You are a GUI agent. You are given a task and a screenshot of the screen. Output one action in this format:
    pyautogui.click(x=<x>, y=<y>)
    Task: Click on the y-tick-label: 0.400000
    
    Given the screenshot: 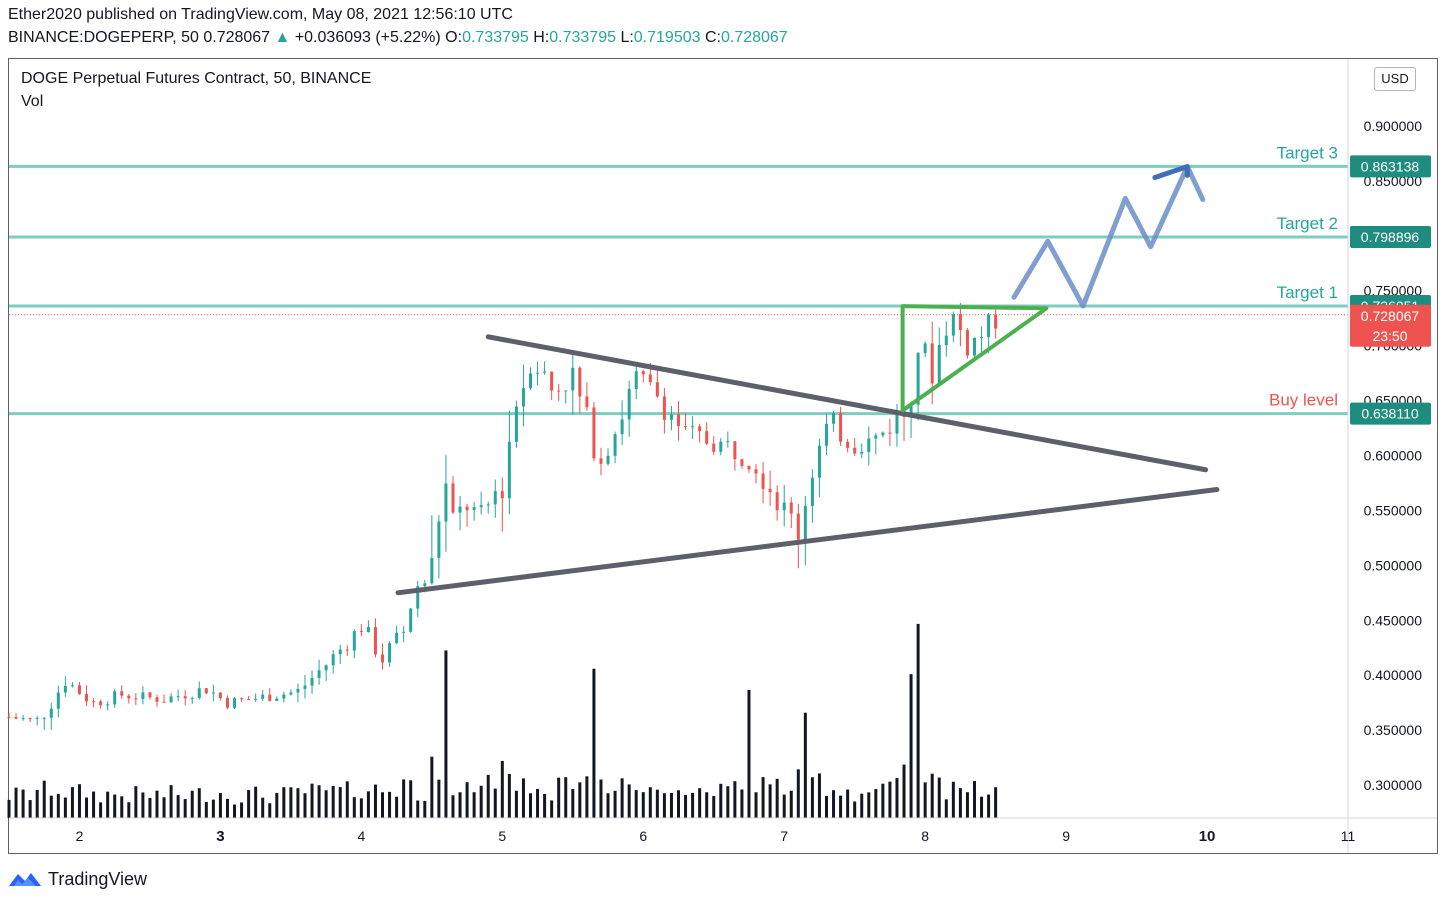 What is the action you would take?
    pyautogui.click(x=1393, y=675)
    